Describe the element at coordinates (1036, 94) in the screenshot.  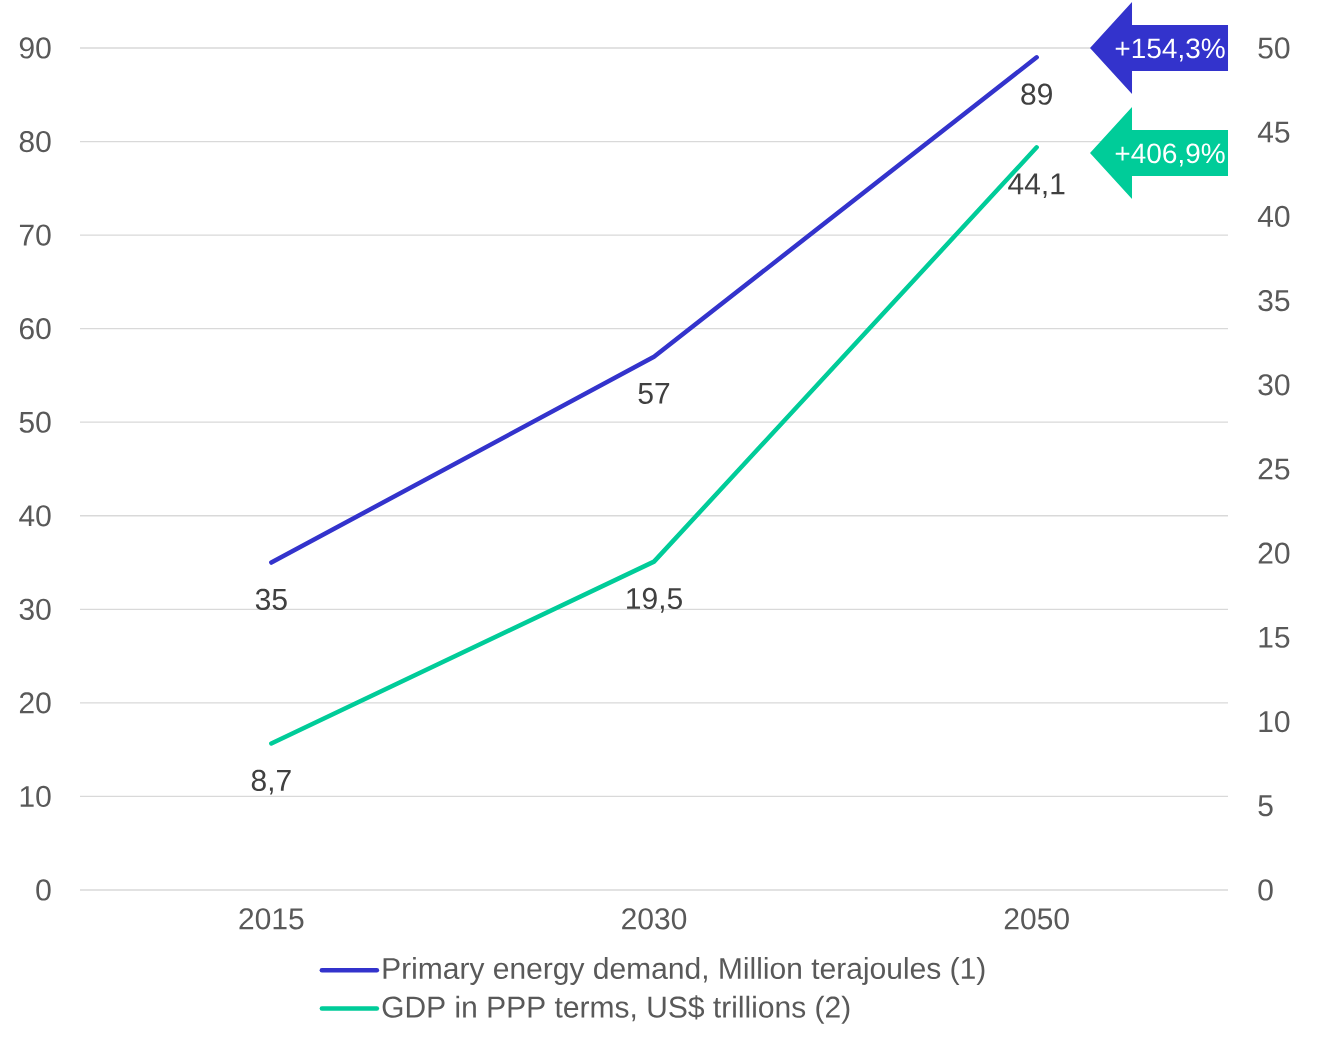
I see `data-label: 89` at that location.